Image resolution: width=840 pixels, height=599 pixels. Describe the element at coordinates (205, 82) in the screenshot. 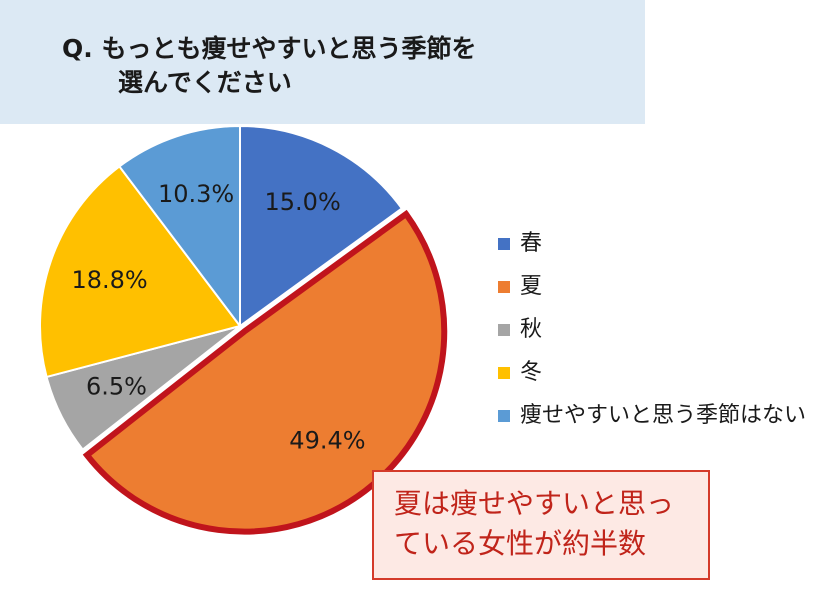

I see `question-line-2: 選んでください` at that location.